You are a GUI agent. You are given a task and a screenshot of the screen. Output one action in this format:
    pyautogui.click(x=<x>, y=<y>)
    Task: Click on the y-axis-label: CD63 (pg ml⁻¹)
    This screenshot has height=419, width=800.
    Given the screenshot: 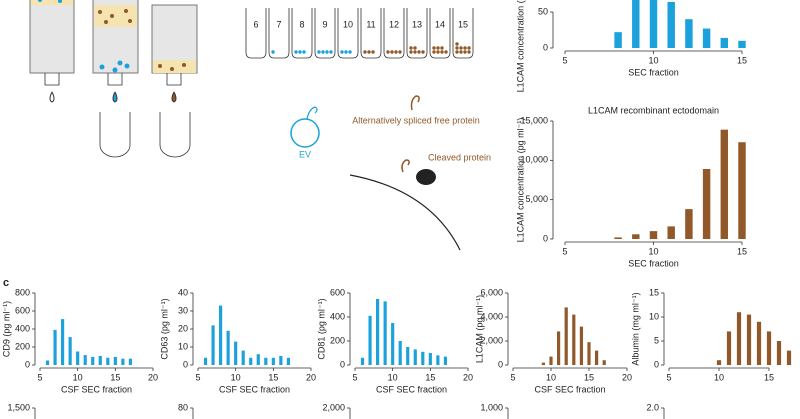 What is the action you would take?
    pyautogui.click(x=164, y=328)
    